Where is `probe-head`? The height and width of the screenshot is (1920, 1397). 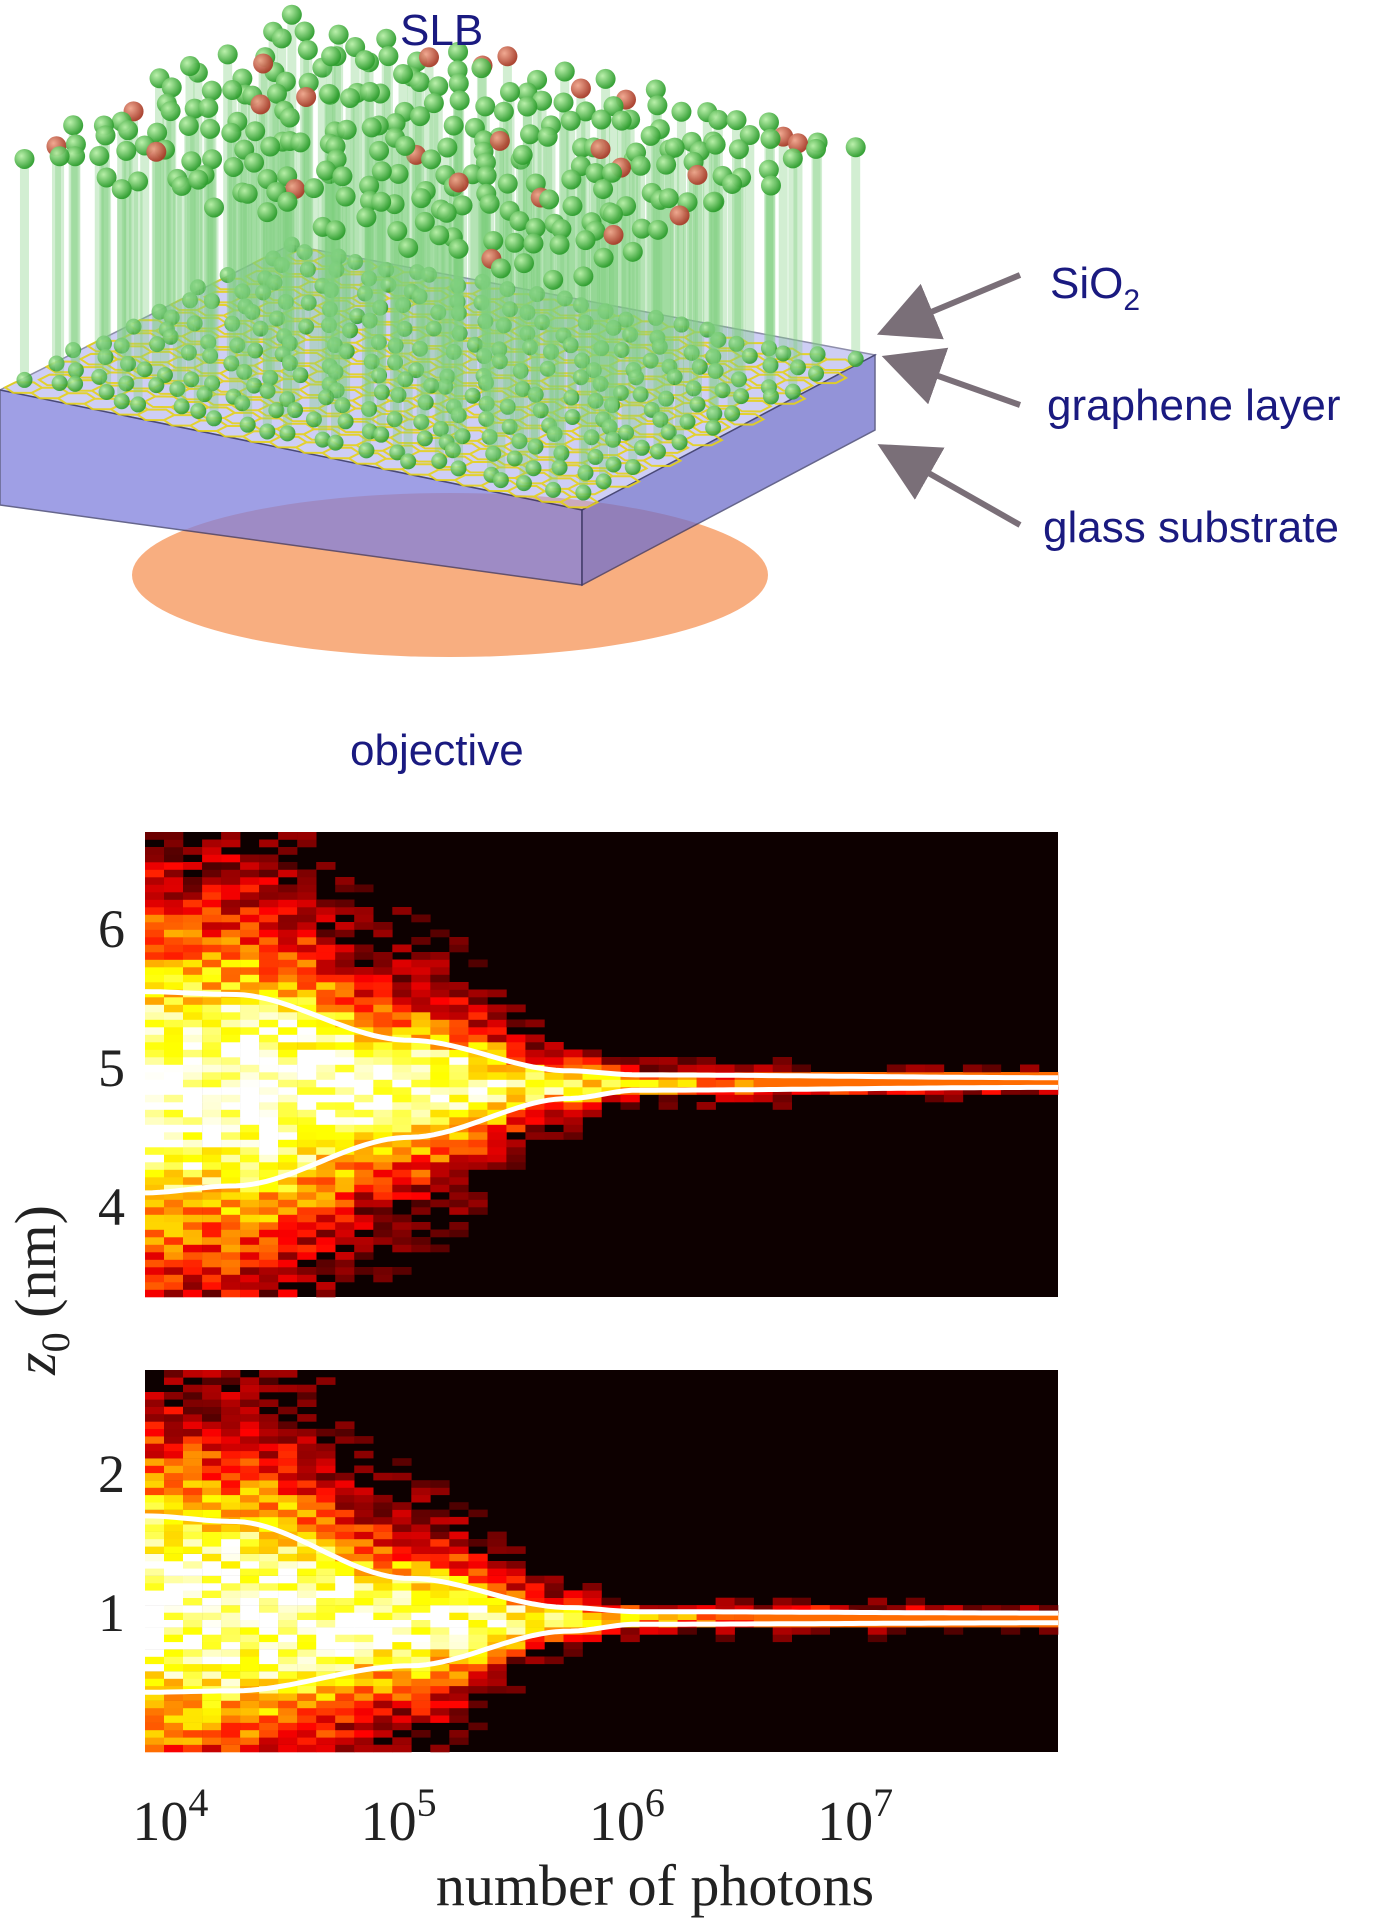 probe-head is located at coordinates (429, 57).